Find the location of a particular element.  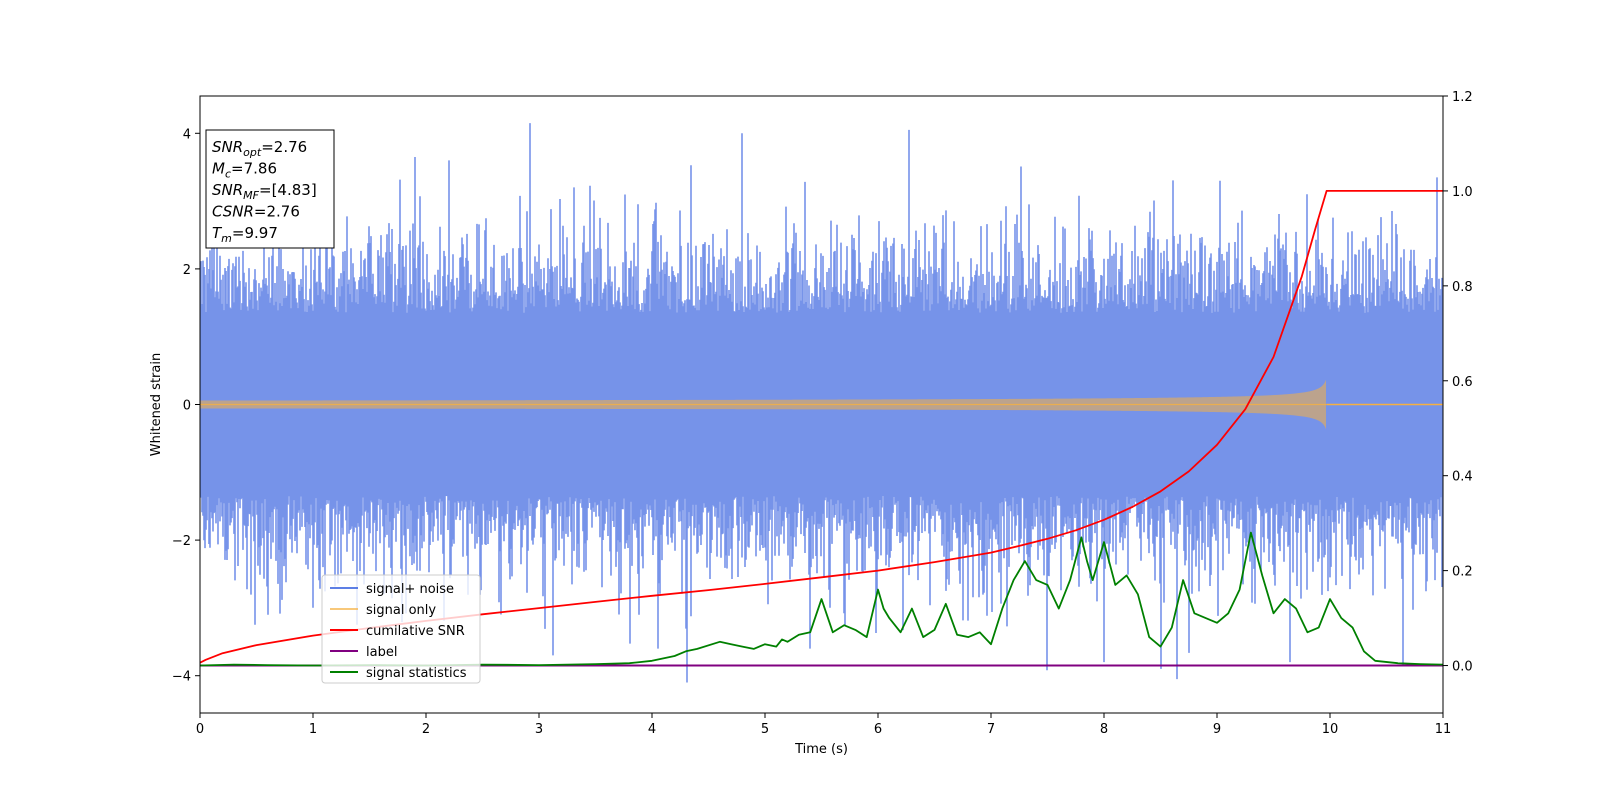

info-box-frame is located at coordinates (270, 189).